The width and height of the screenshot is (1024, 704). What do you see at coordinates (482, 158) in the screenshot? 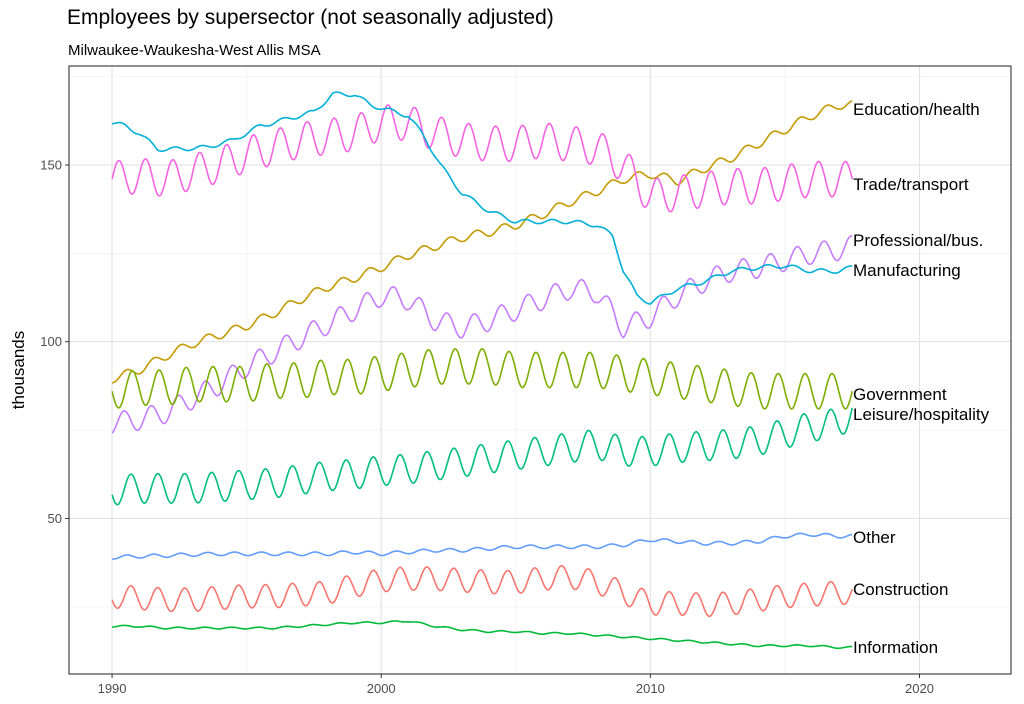
I see `series-line-trade-transport` at bounding box center [482, 158].